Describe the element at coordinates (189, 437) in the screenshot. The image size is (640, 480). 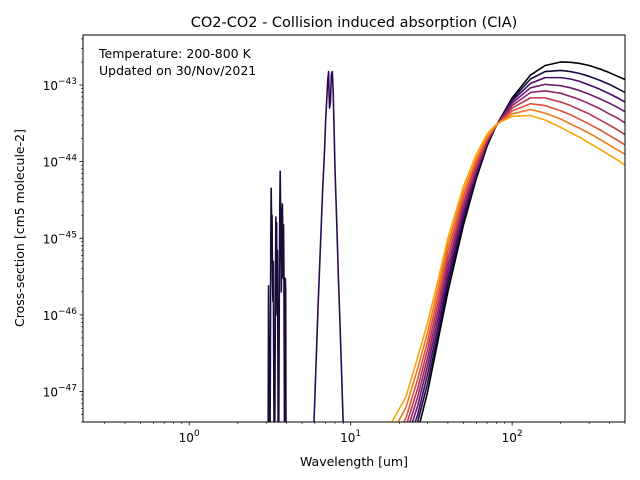
I see `x-tick-label: 10⁰` at that location.